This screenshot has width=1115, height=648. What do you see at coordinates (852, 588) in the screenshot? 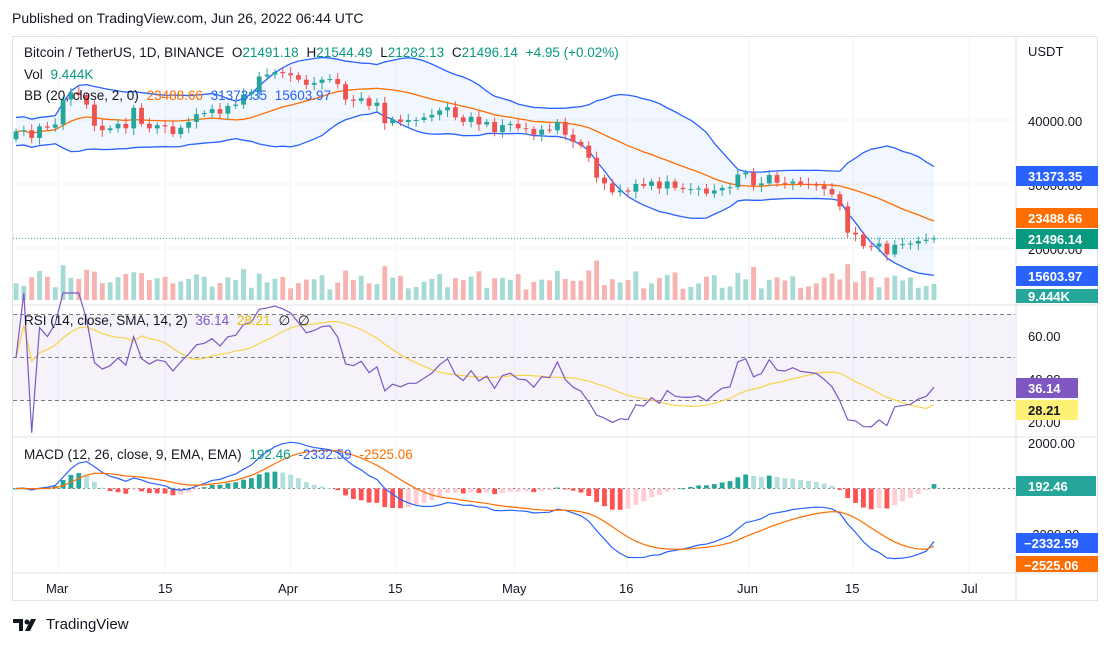
I see `time-tick-jun-15: 15` at bounding box center [852, 588].